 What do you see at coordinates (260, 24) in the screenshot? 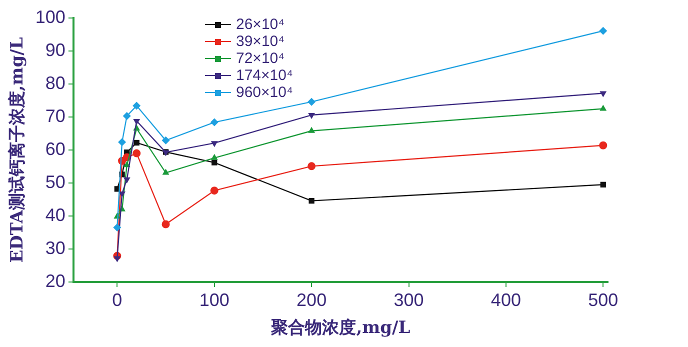
I see `legend-label: 26×10⁴` at bounding box center [260, 24].